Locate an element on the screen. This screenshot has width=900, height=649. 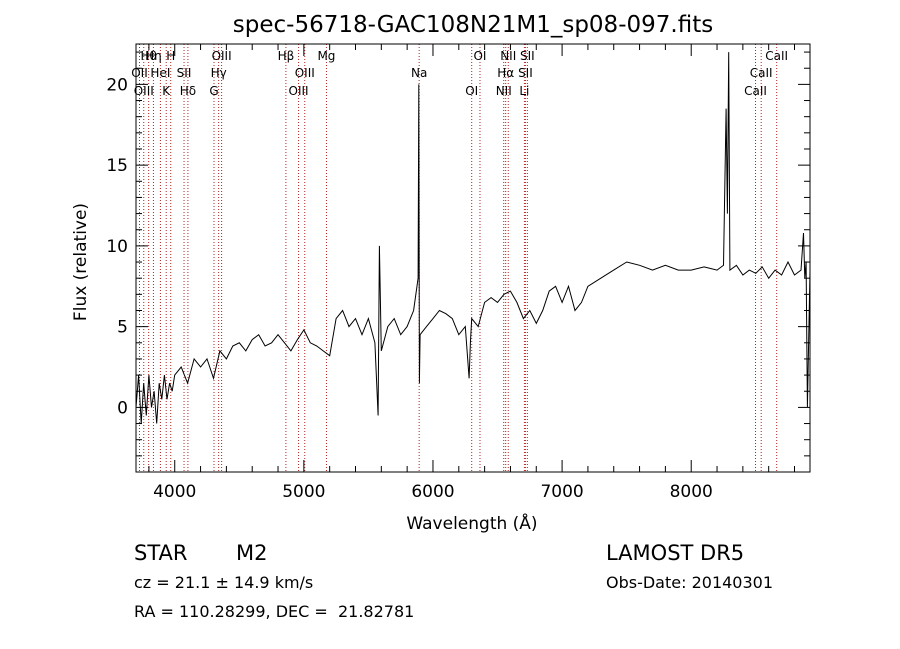
x-tick-label: 7000 is located at coordinates (561, 492).